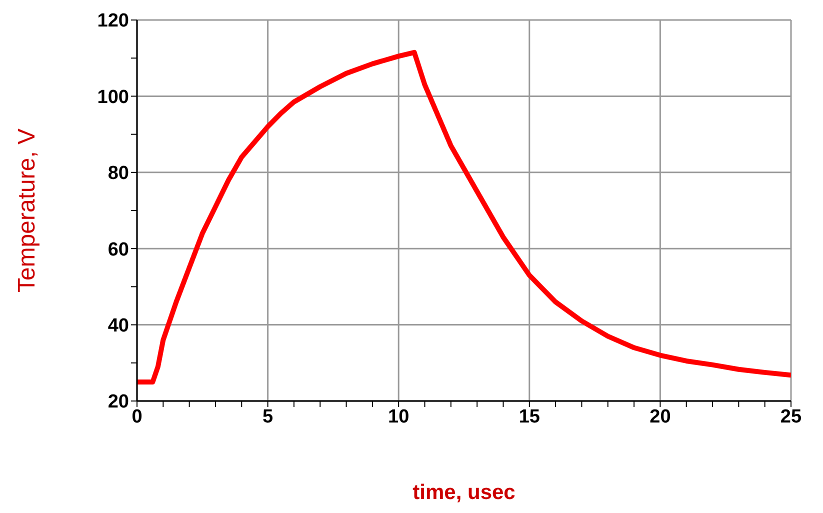  Describe the element at coordinates (118, 326) in the screenshot. I see `y-tick-label: 40` at that location.